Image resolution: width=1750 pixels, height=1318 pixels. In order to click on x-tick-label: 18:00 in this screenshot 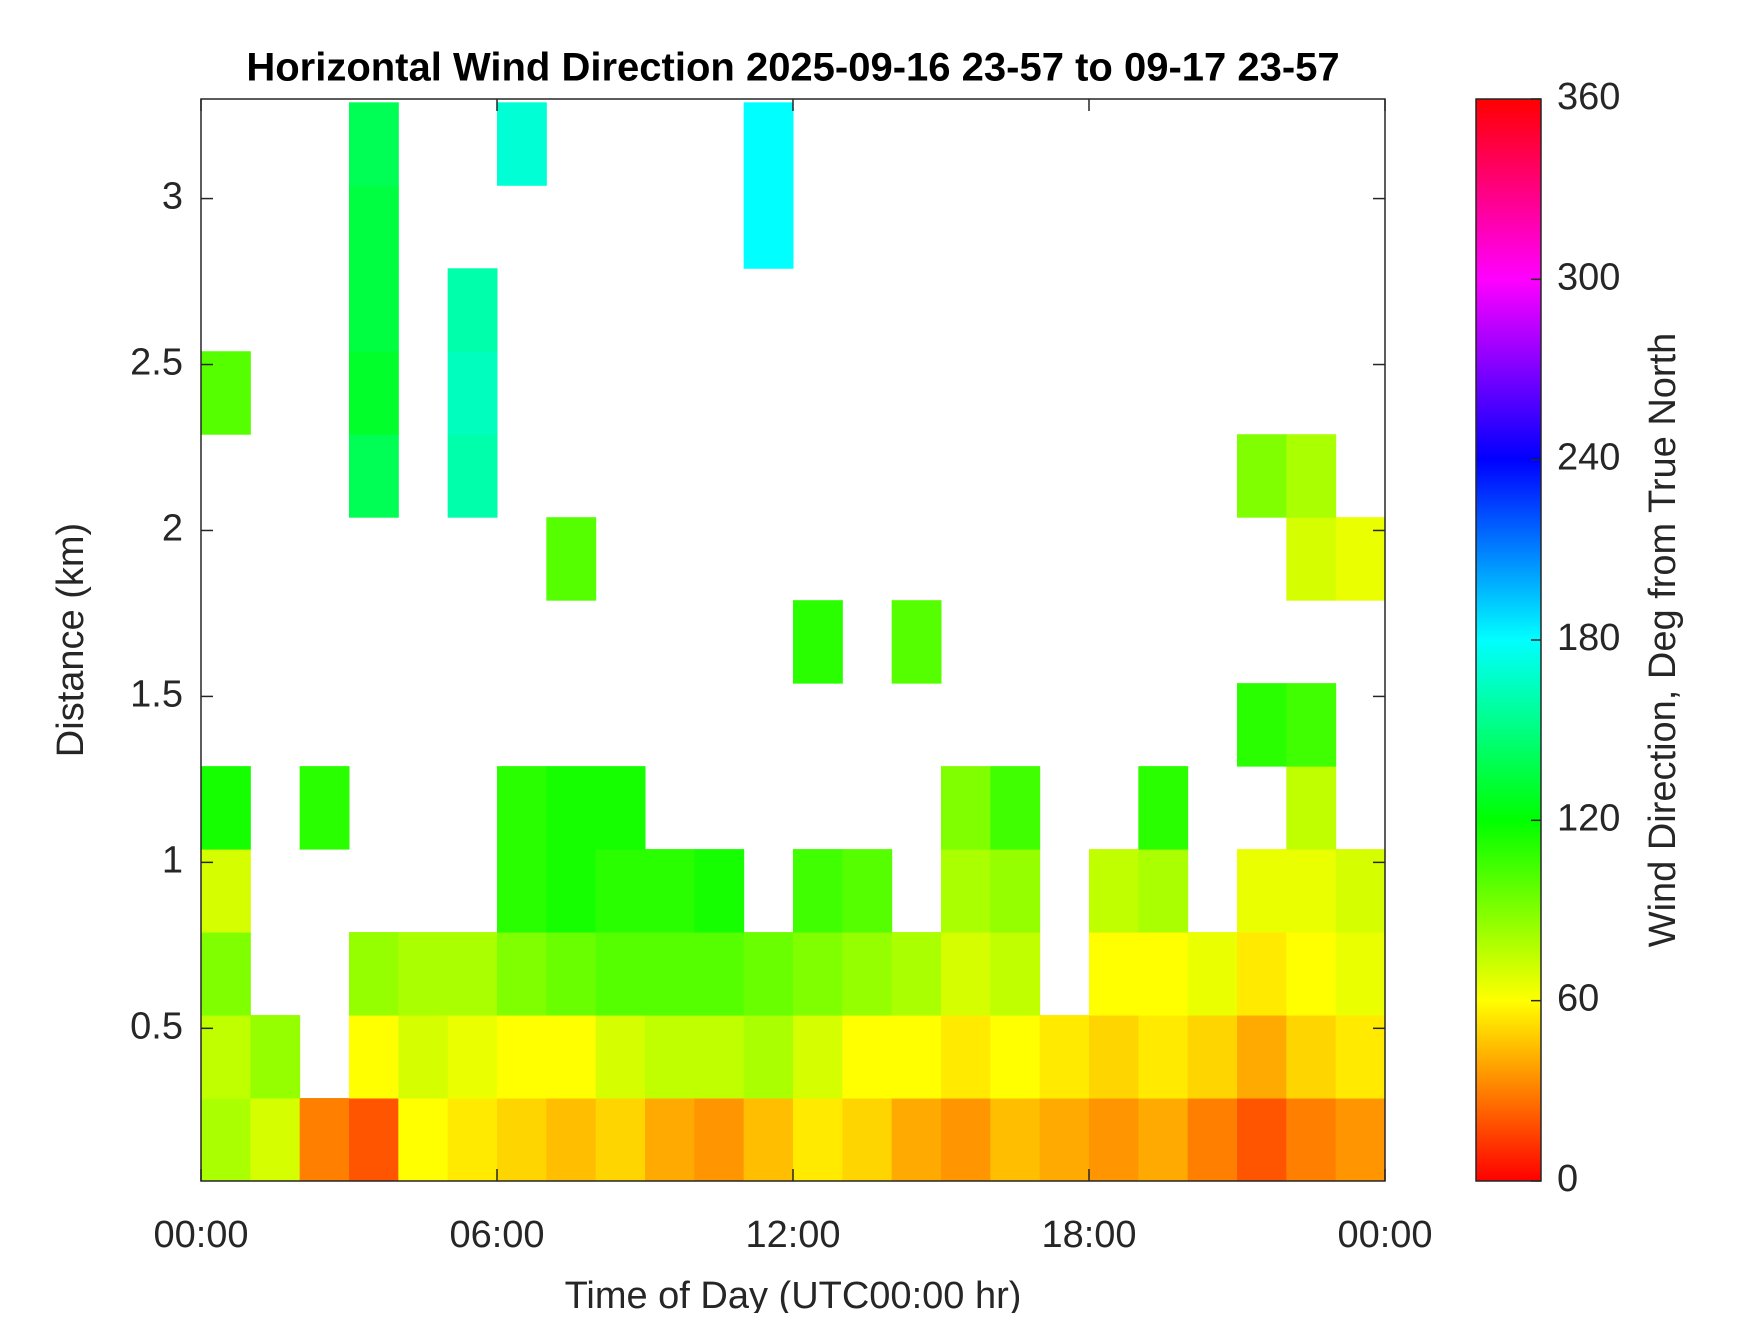, I will do `click(1088, 1235)`.